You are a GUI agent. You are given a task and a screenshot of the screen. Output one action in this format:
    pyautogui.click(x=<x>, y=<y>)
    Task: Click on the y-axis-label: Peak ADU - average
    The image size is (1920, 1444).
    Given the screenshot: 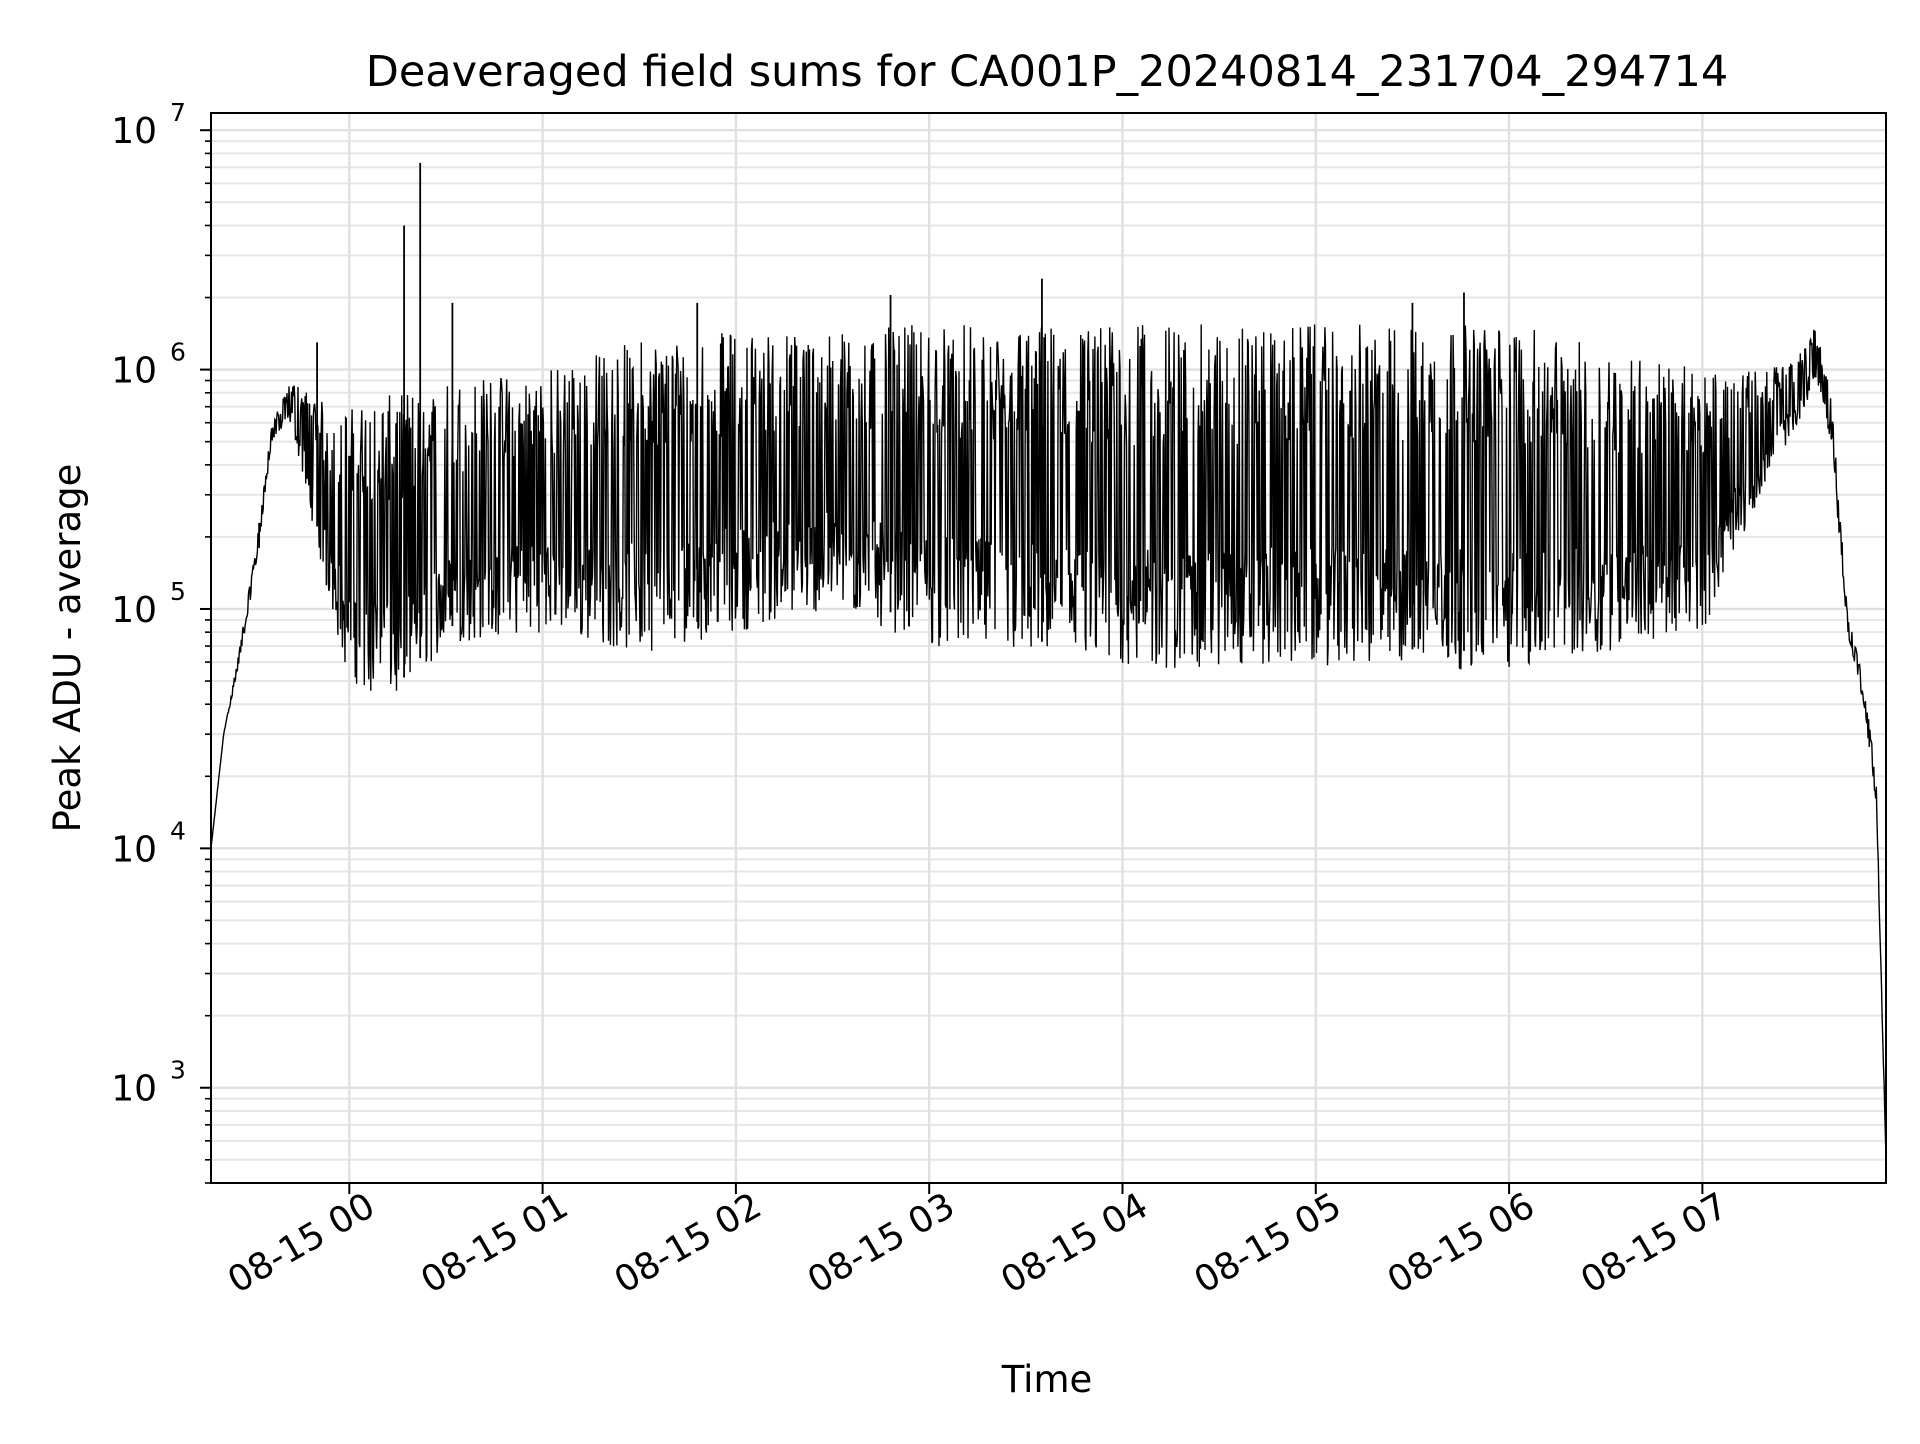 What is the action you would take?
    pyautogui.click(x=67, y=648)
    